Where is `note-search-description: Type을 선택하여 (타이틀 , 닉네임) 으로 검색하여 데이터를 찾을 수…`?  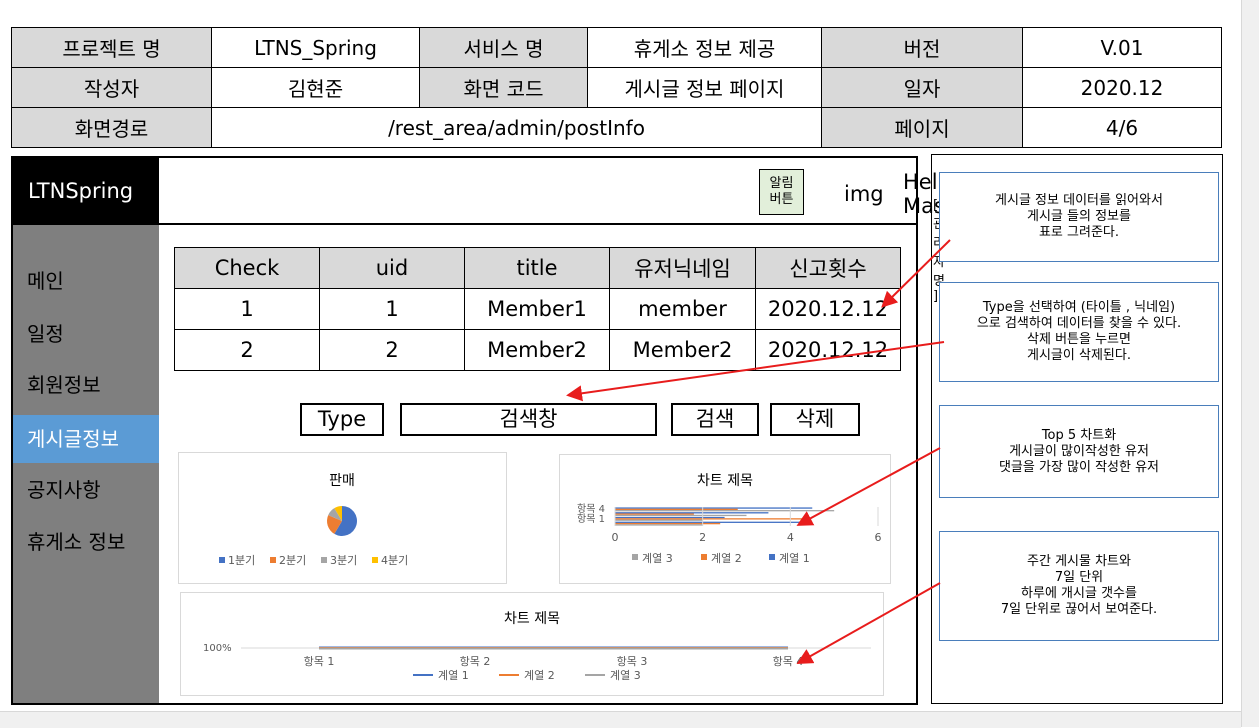 note-search-description: Type을 선택하여 (타이틀 , 닉네임) 으로 검색하여 데이터를 찾을 수… is located at coordinates (1079, 332).